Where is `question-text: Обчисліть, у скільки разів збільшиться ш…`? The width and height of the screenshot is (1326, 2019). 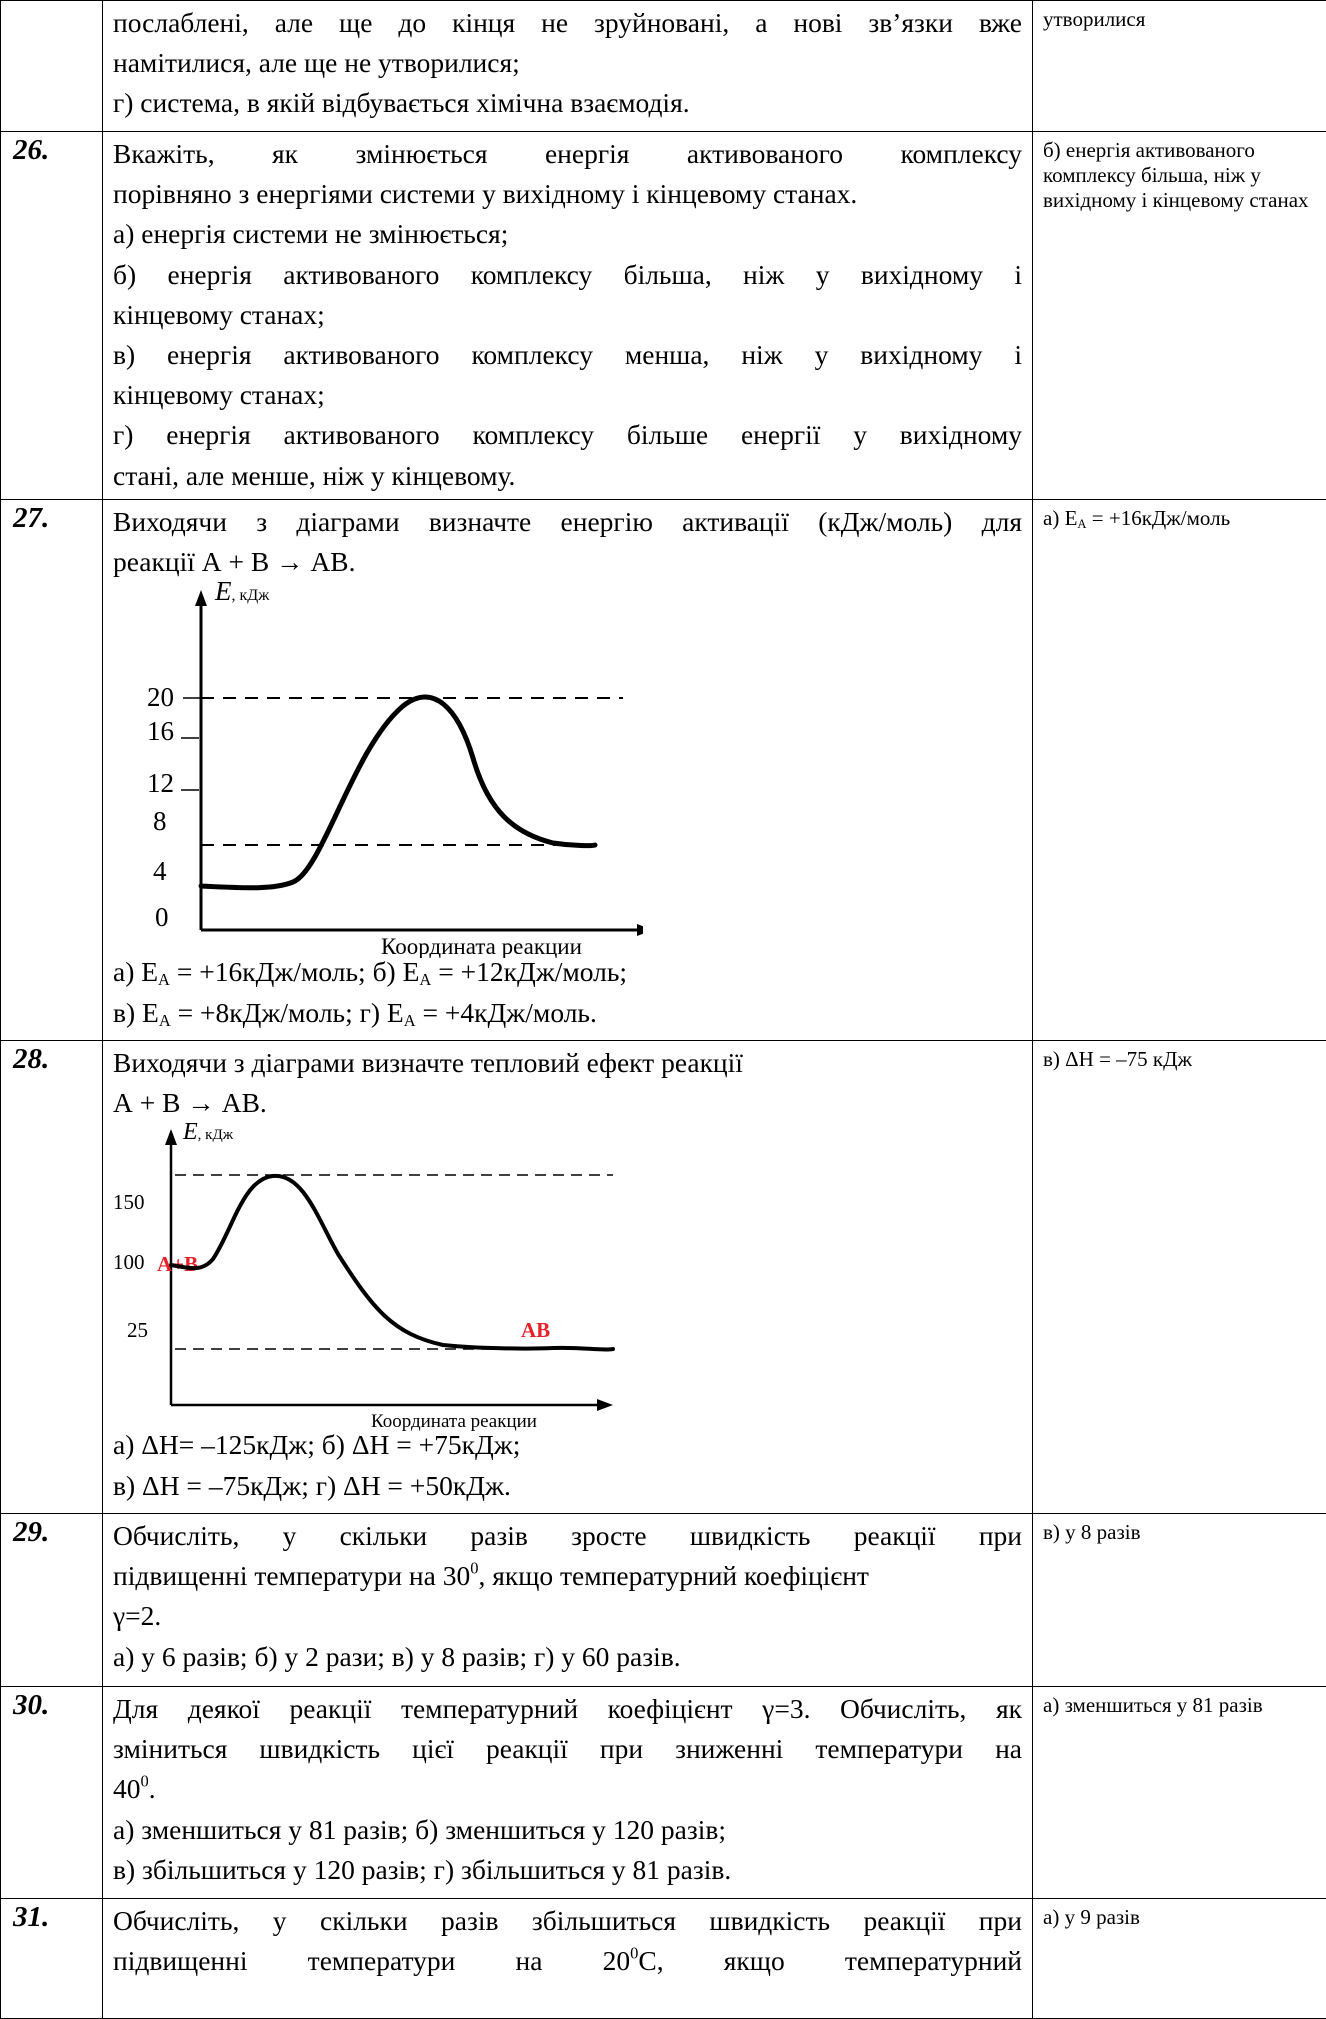
question-text: Обчисліть, у скільки разів збільшиться ш… is located at coordinates (568, 1959).